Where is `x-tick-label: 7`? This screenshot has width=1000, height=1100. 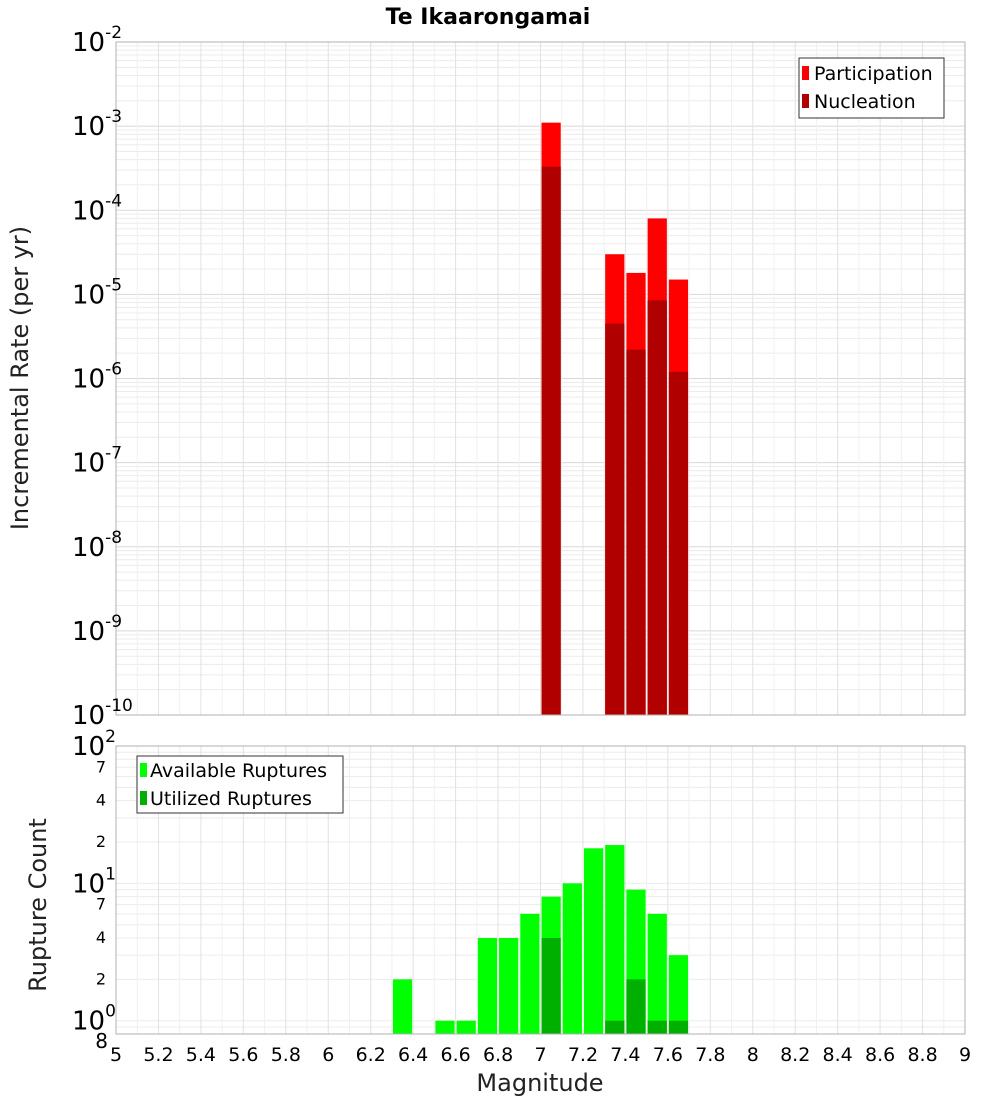 x-tick-label: 7 is located at coordinates (540, 1055).